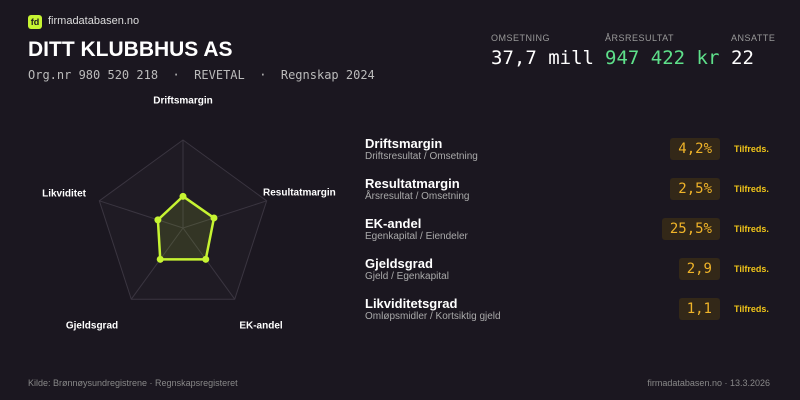 The image size is (800, 400). I want to click on axis-label: Likviditet, so click(64, 194).